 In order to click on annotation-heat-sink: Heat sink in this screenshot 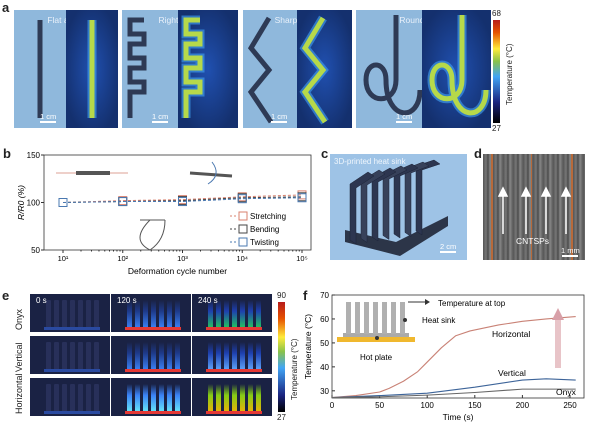, I will do `click(439, 320)`.